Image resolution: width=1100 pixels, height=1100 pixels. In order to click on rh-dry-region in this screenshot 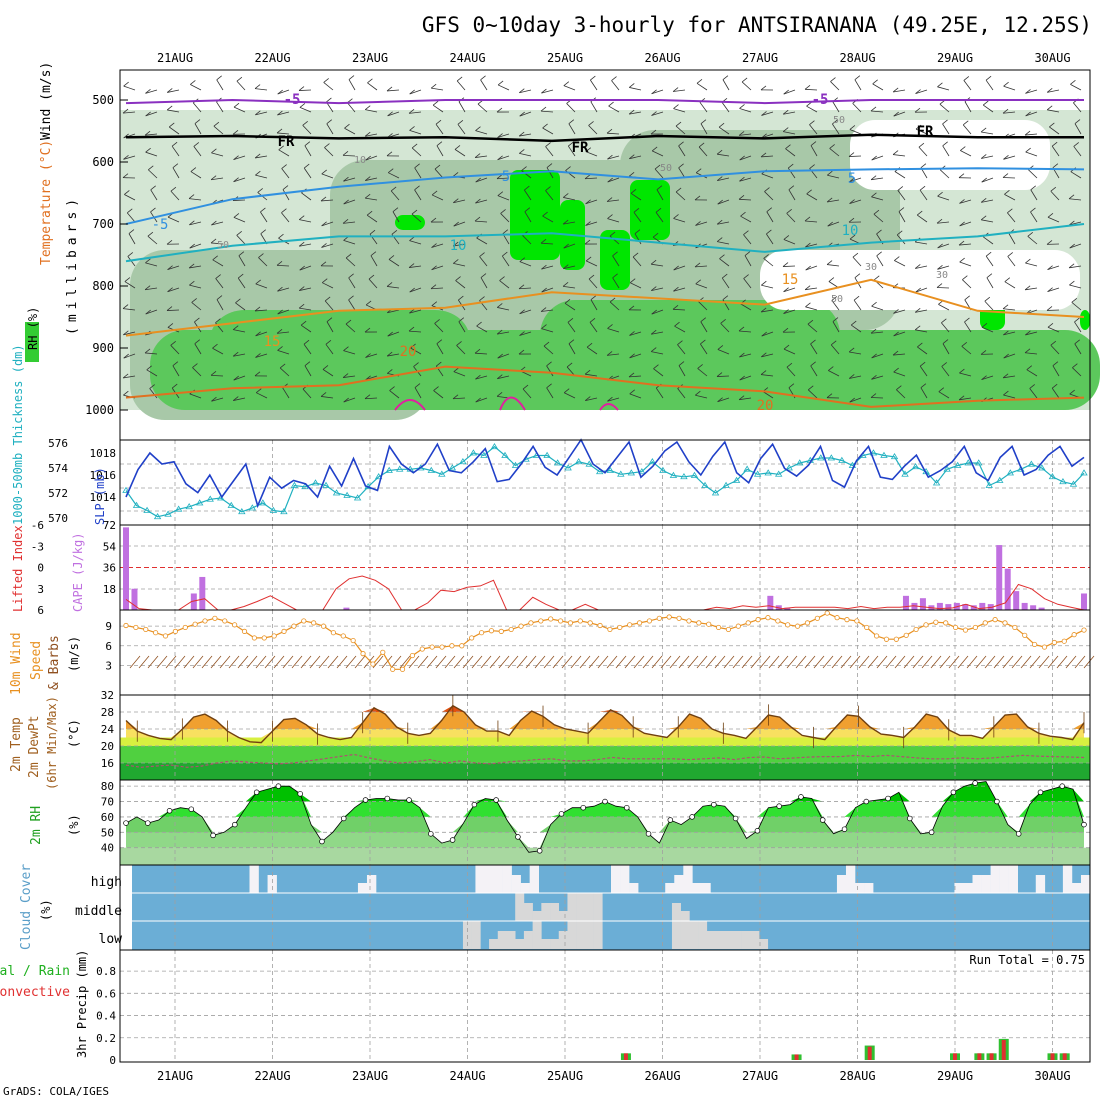, I will do `click(920, 280)`.